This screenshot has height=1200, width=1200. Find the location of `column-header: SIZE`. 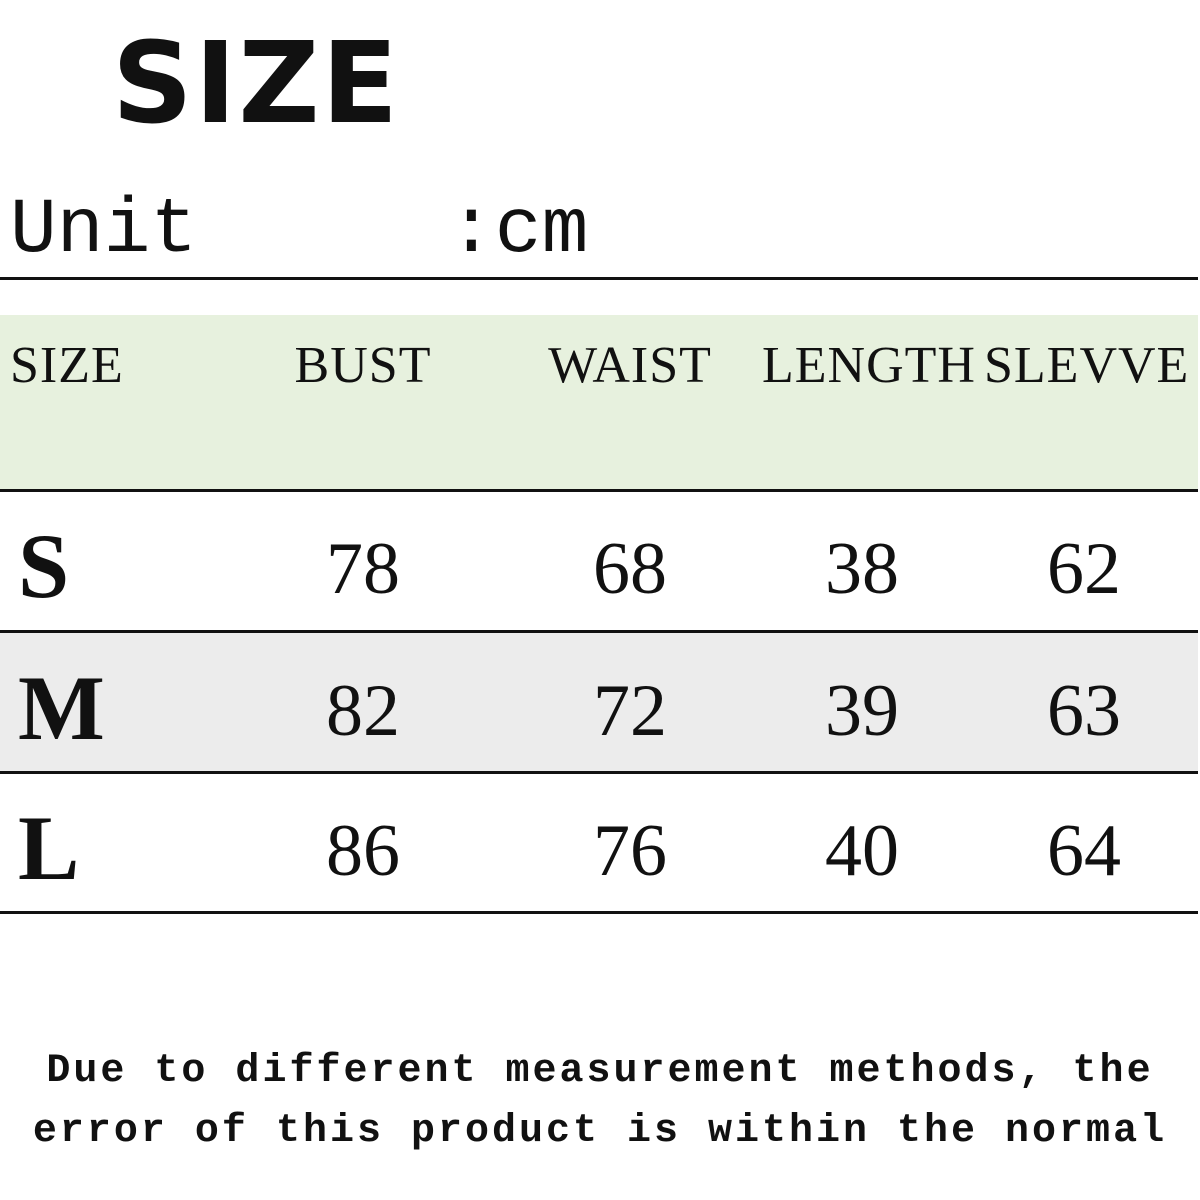

column-header: SIZE is located at coordinates (67, 365).